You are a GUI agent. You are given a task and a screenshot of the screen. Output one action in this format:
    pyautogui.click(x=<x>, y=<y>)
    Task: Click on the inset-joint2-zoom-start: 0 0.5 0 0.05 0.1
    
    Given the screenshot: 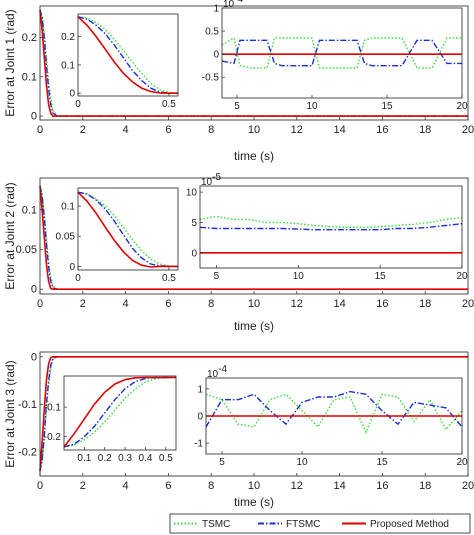 What is the action you would take?
    pyautogui.click(x=117, y=235)
    